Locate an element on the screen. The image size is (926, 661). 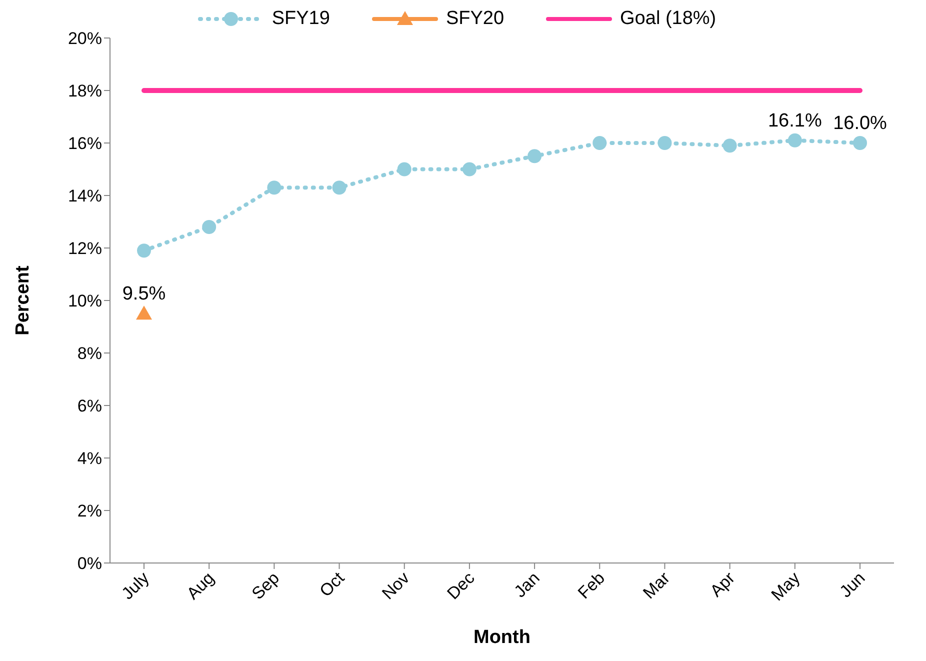
x-tick-label: July is located at coordinates (136, 586).